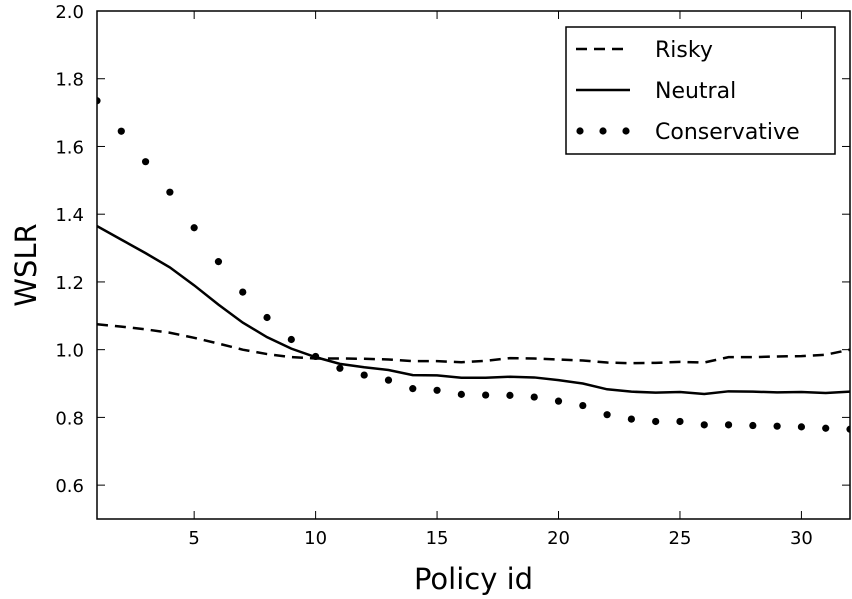 Image resolution: width=852 pixels, height=599 pixels. Describe the element at coordinates (69, 283) in the screenshot. I see `y-tick-label: 1.2` at that location.